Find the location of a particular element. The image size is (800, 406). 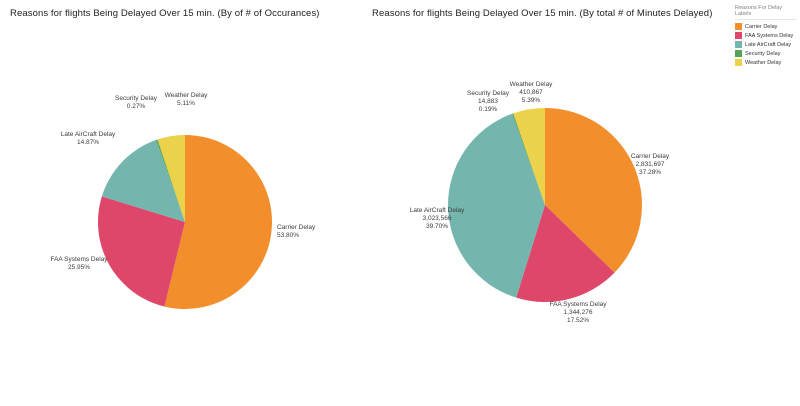

legend-item-label: Weather Delay is located at coordinates (763, 62).